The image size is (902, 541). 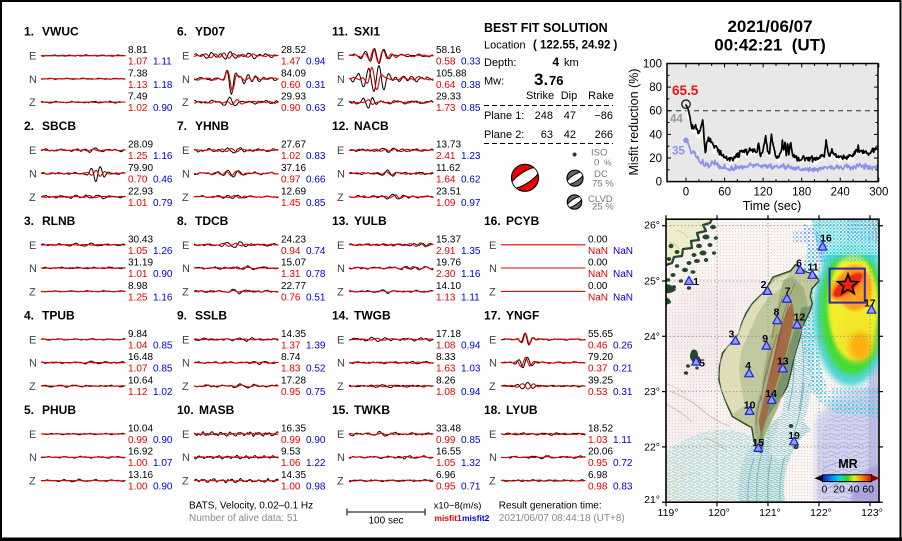 What do you see at coordinates (471, 179) in the screenshot?
I see `svg-text: 0.62` at bounding box center [471, 179].